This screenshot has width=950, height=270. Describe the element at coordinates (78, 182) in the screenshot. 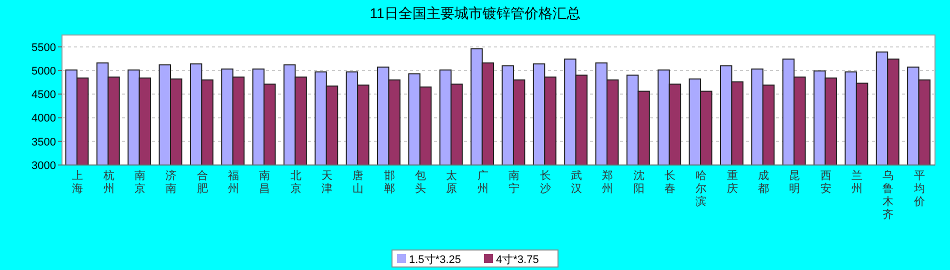

I see `x-tick-label: 上海` at that location.